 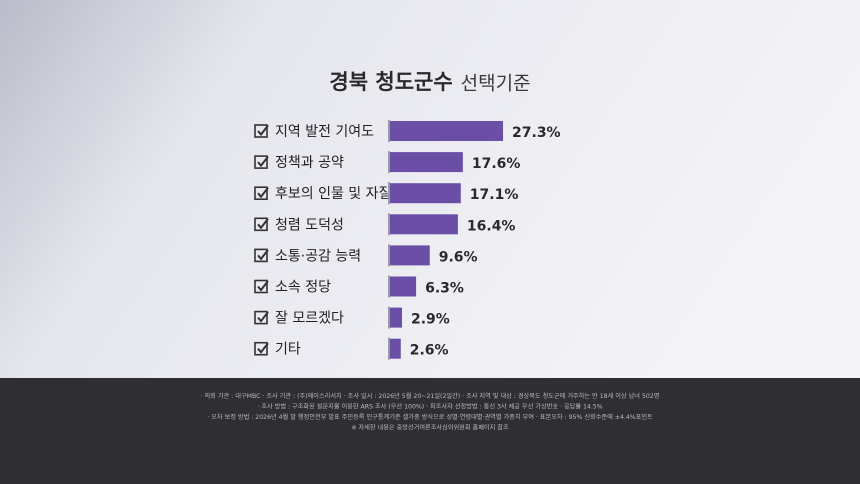 I want to click on category-label: 정책과 공약, so click(x=309, y=163).